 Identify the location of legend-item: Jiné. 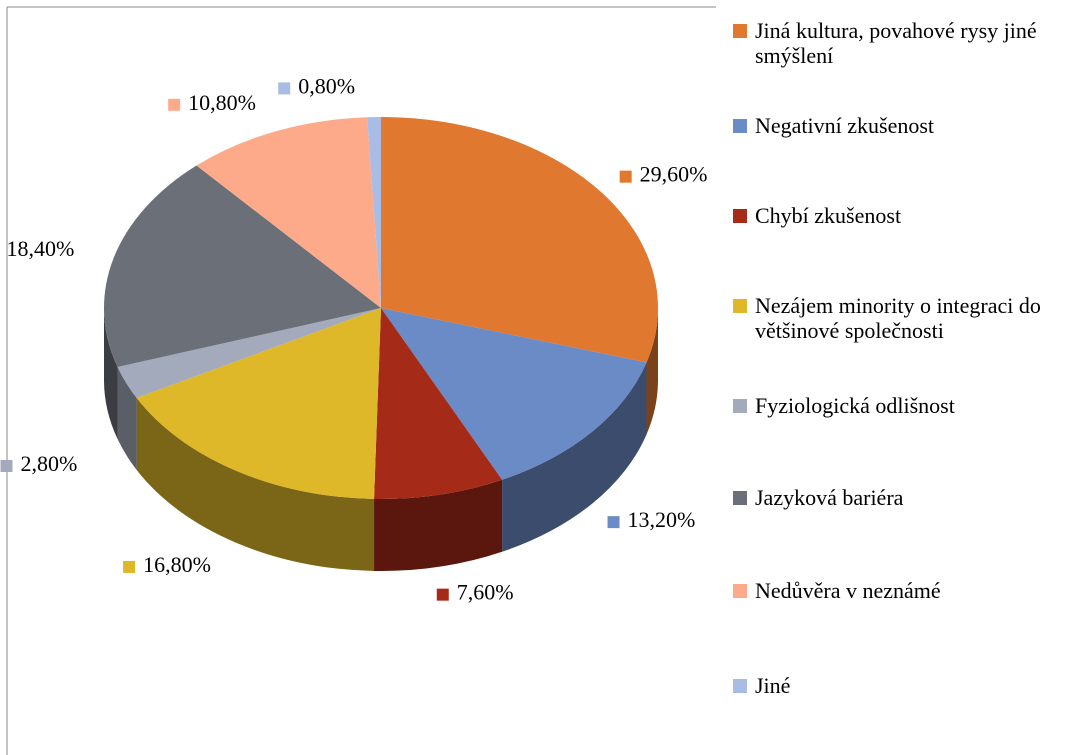
(903, 685).